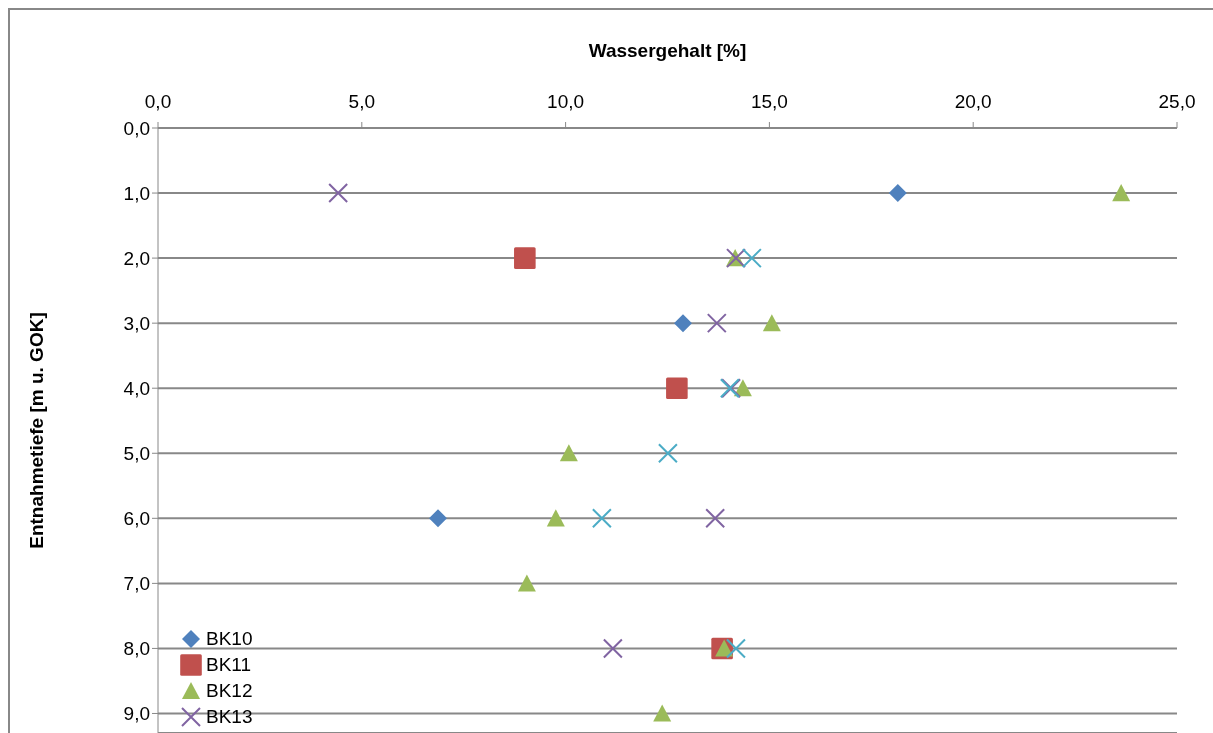  Describe the element at coordinates (136, 323) in the screenshot. I see `y-tick-label: 3,0` at that location.